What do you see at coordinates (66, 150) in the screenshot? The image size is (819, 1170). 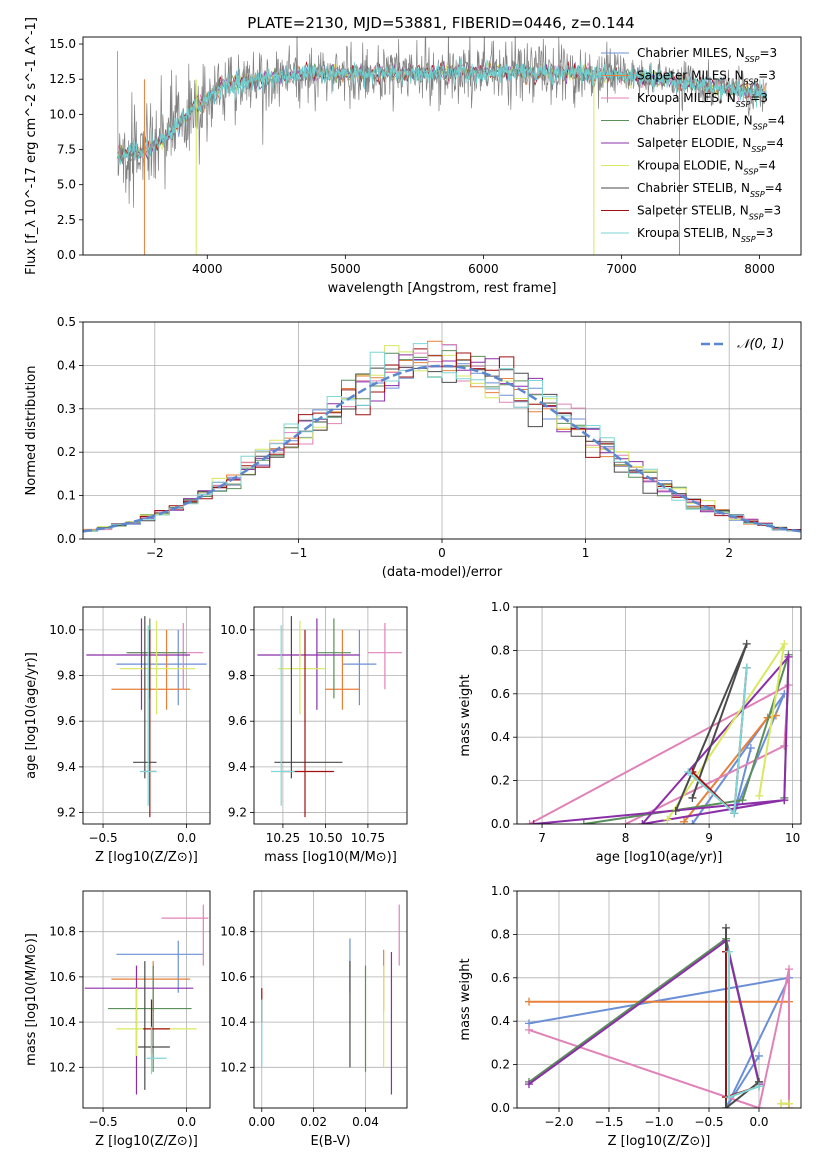 I see `y-tick-label: 7.5` at bounding box center [66, 150].